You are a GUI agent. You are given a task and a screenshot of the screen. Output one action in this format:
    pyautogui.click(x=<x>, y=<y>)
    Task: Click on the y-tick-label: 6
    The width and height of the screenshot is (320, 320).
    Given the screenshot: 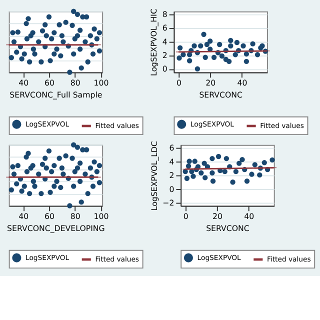 What is the action you would take?
    pyautogui.click(x=165, y=28)
    